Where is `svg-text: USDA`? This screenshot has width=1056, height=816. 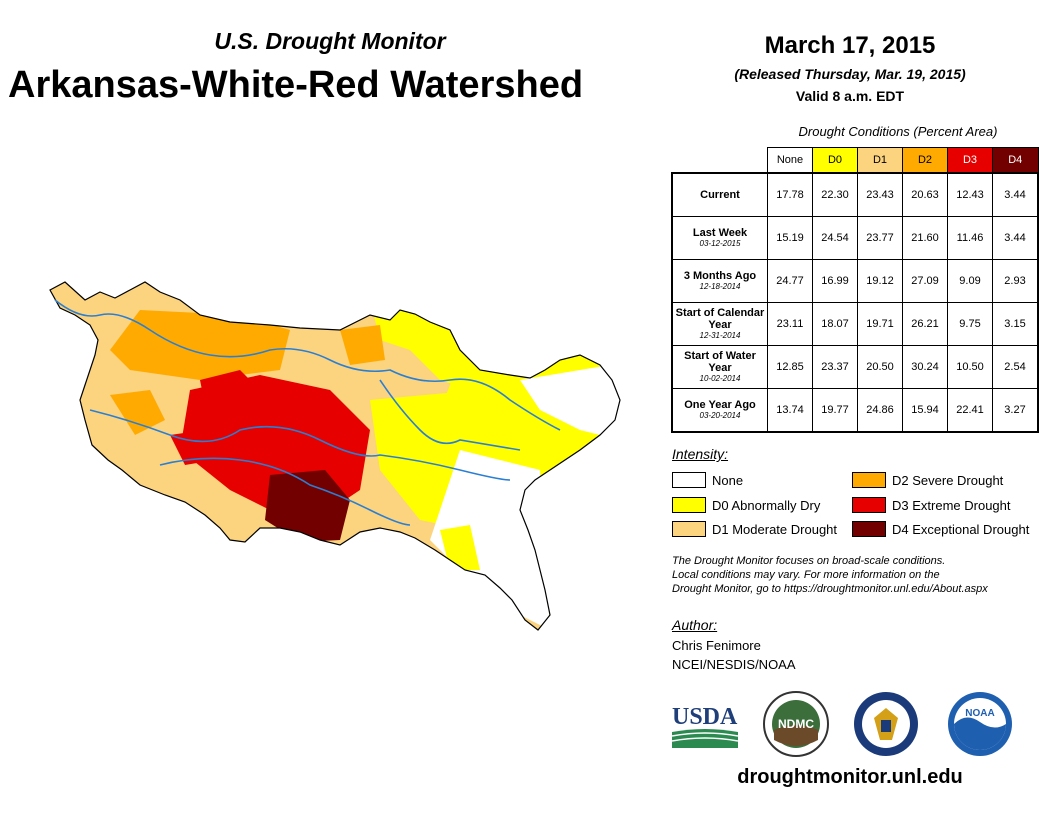
svg-text: USDA is located at coordinates (705, 717).